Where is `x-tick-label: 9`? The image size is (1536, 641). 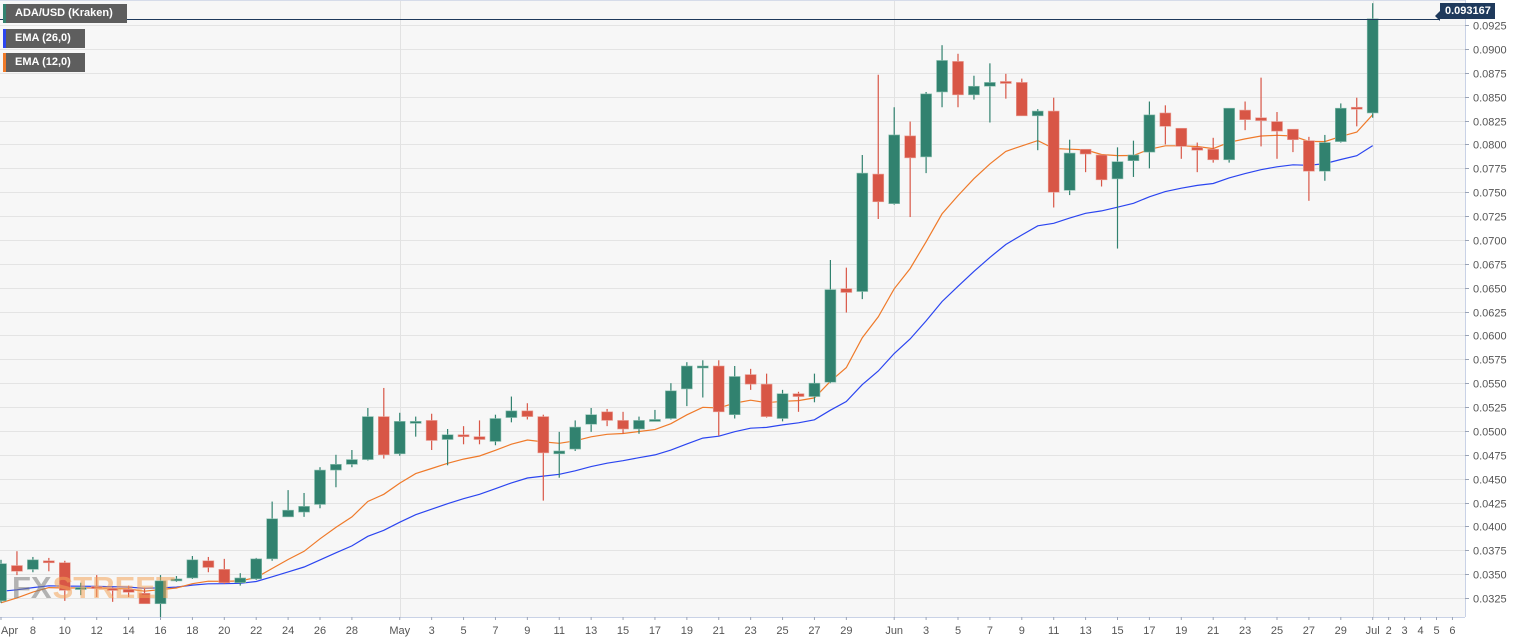
x-tick-label: 9 is located at coordinates (527, 631).